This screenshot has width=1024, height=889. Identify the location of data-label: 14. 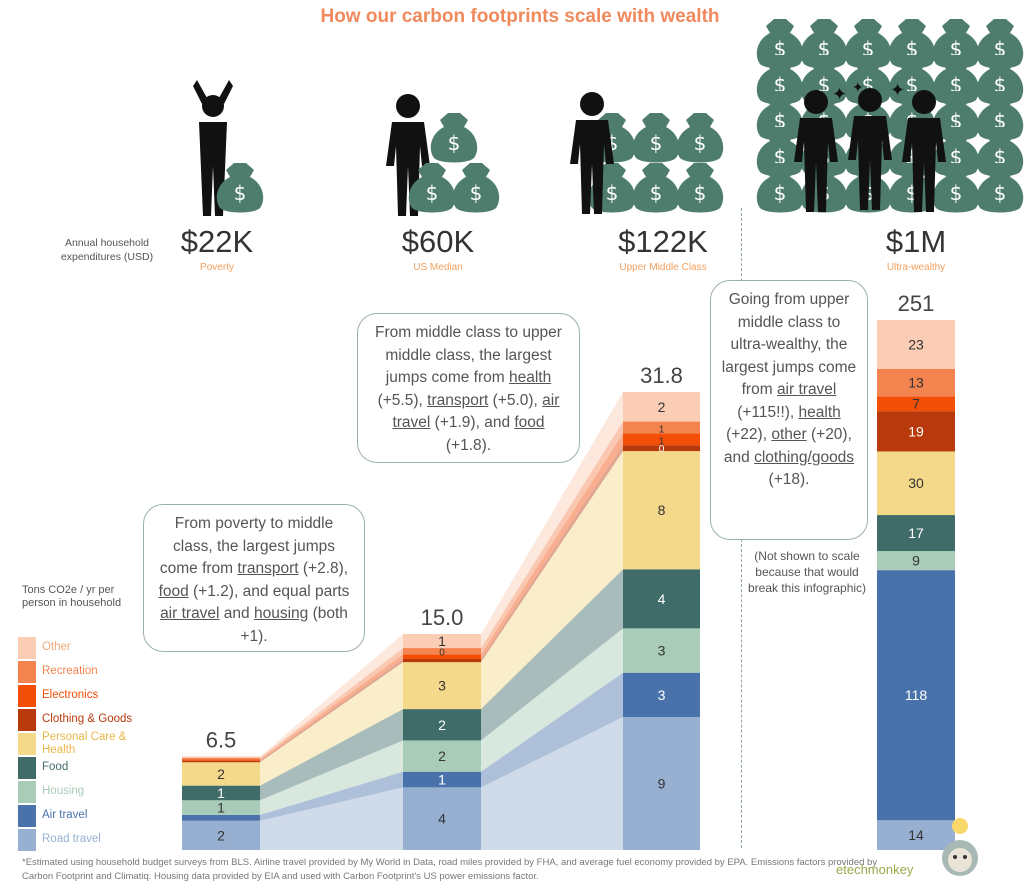
(916, 835).